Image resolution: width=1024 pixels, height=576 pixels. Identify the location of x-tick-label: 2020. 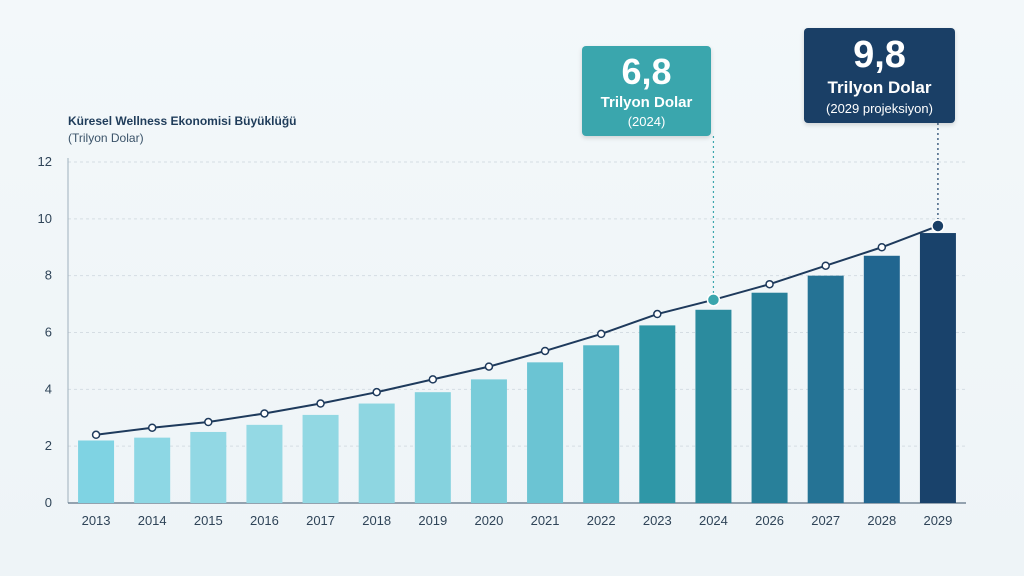
(488, 520).